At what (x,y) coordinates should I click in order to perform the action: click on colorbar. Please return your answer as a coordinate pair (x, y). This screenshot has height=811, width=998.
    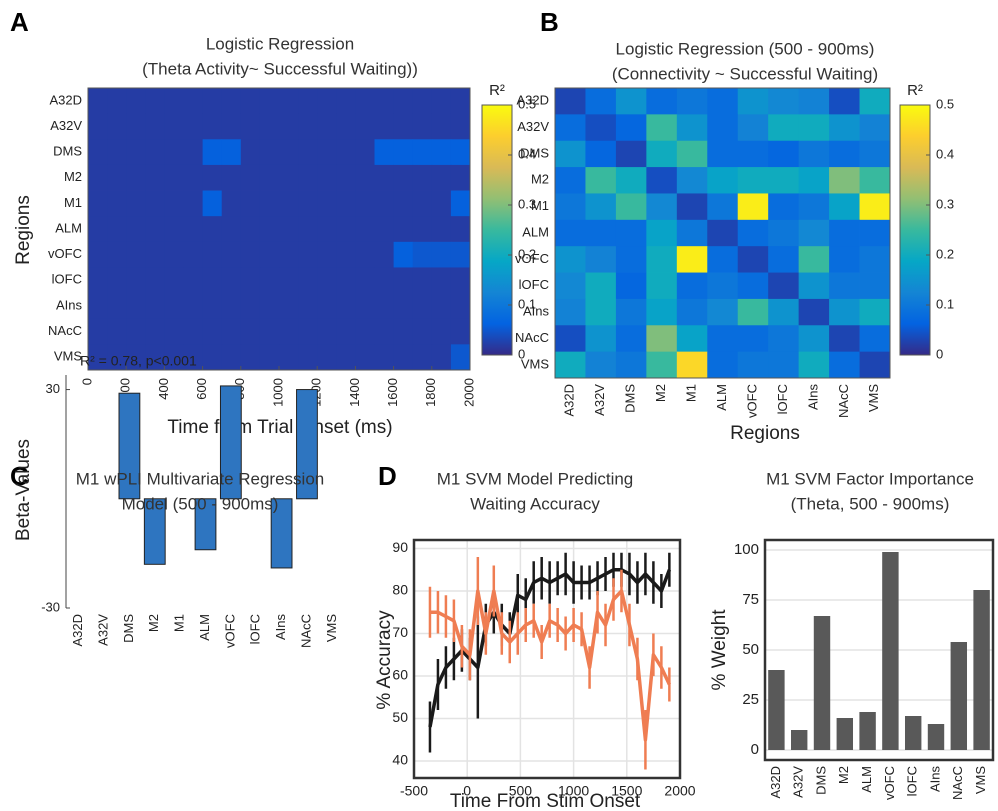
    Looking at the image, I should click on (915, 230).